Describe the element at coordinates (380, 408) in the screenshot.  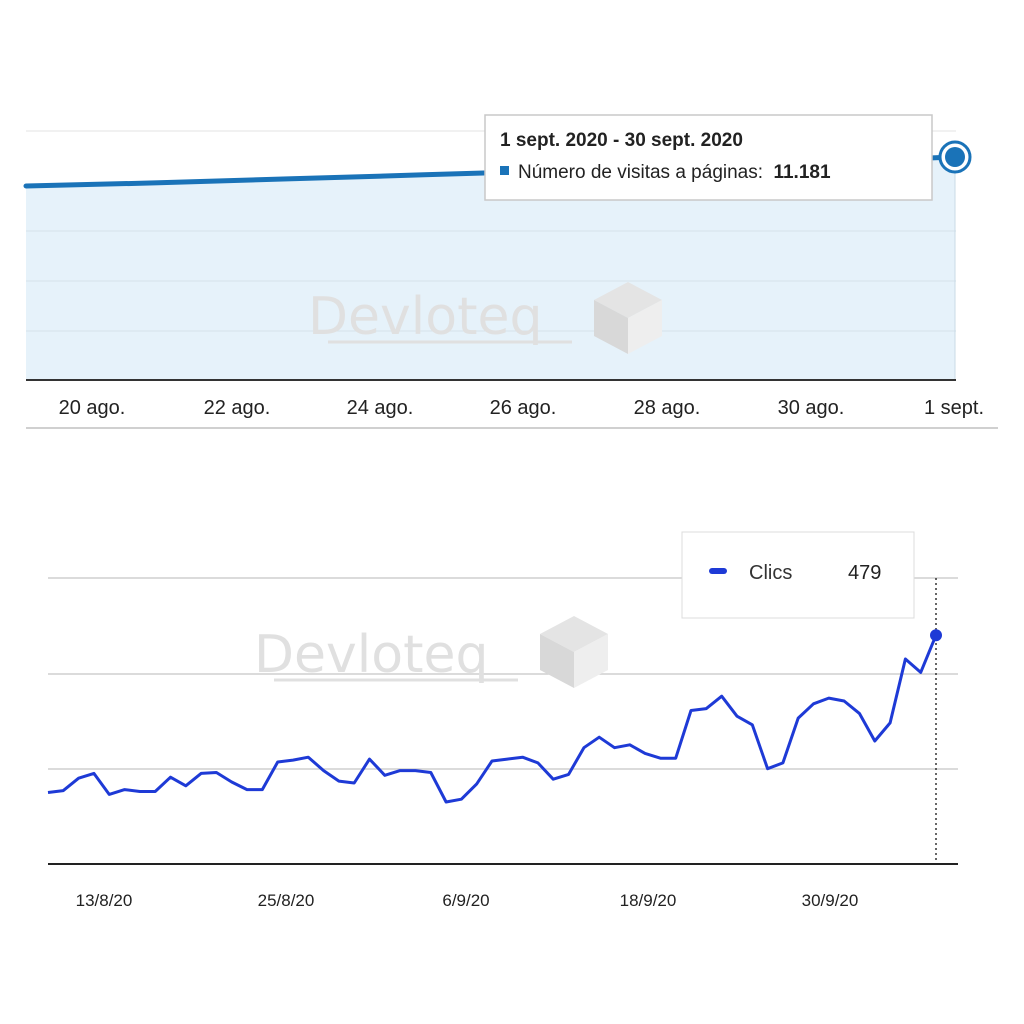
I see `top-x-tick-label: 24 ago.` at that location.